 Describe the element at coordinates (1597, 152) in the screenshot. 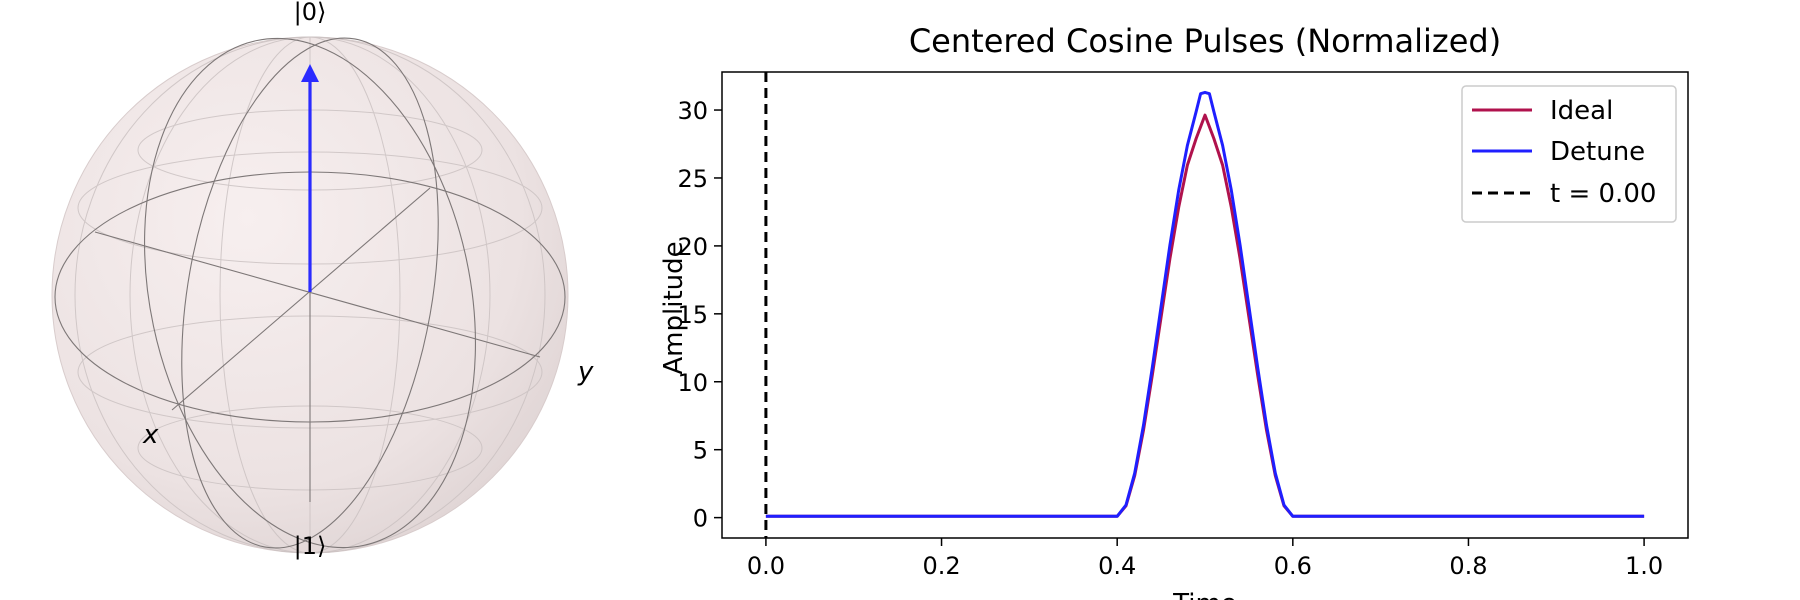

I see `legend-label-detune: Detune` at that location.